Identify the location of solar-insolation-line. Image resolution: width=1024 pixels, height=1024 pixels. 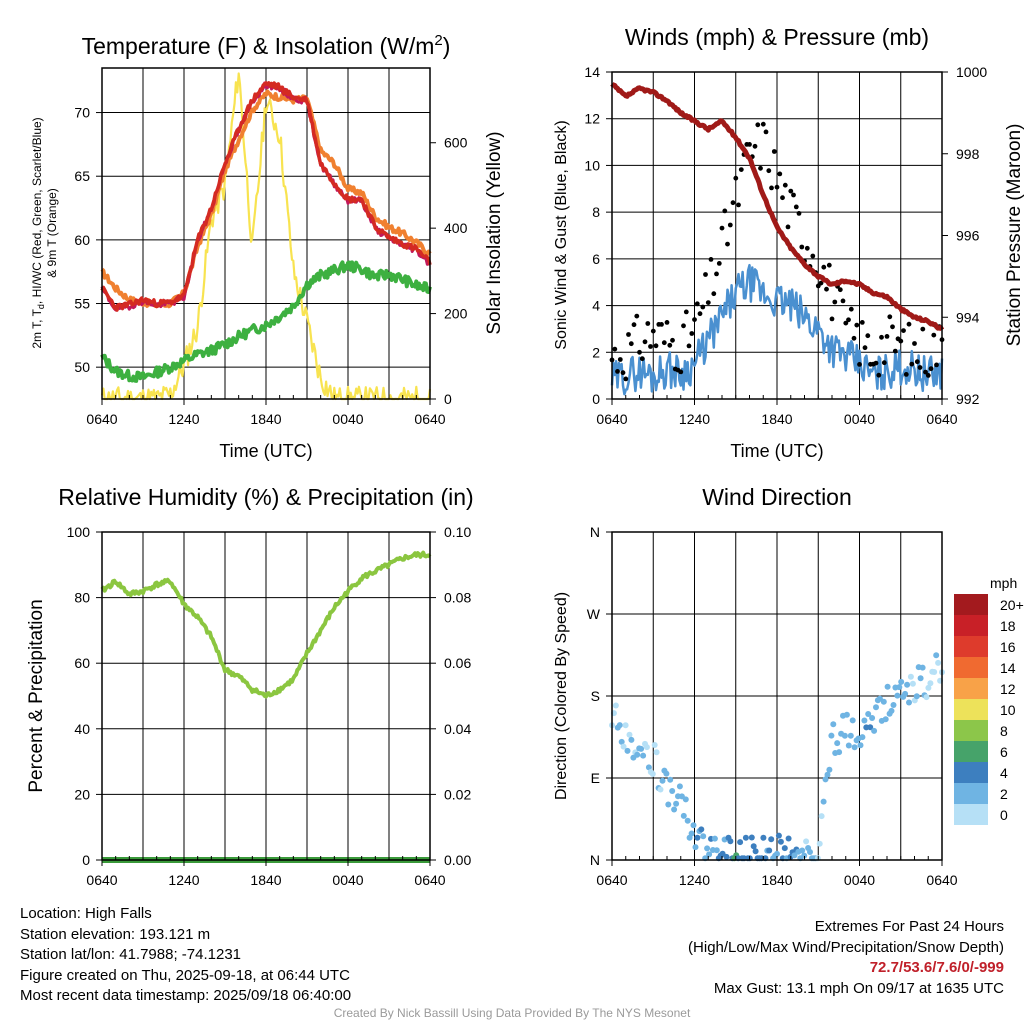
(266, 236).